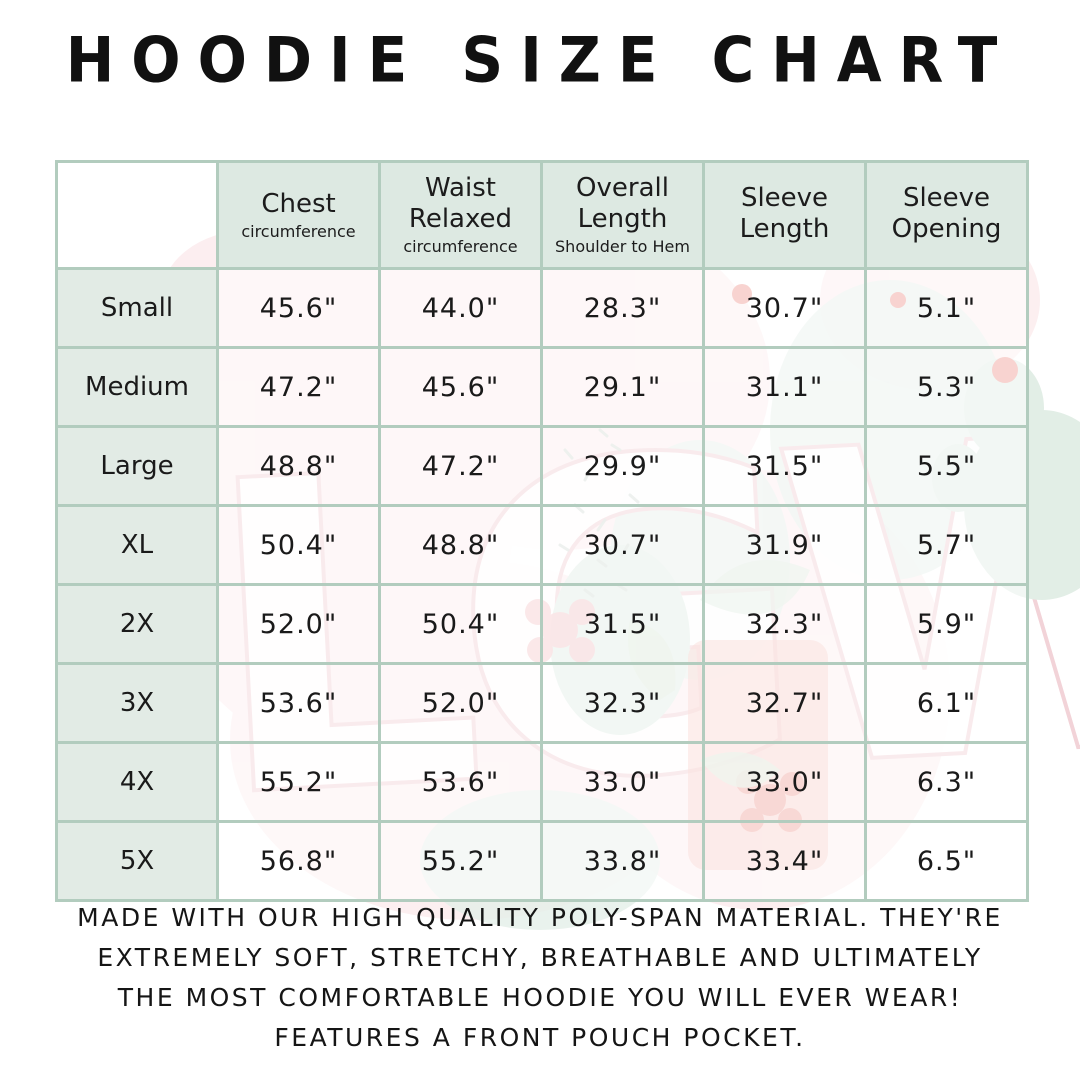 Image resolution: width=1080 pixels, height=1080 pixels. I want to click on column-header-sleeve-length: Sleeve Length, so click(784, 215).